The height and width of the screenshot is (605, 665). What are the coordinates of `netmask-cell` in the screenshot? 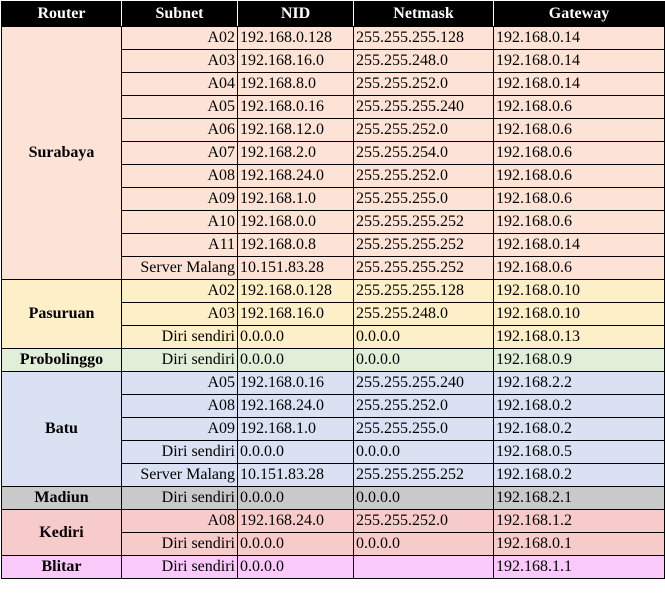 It's located at (423, 567).